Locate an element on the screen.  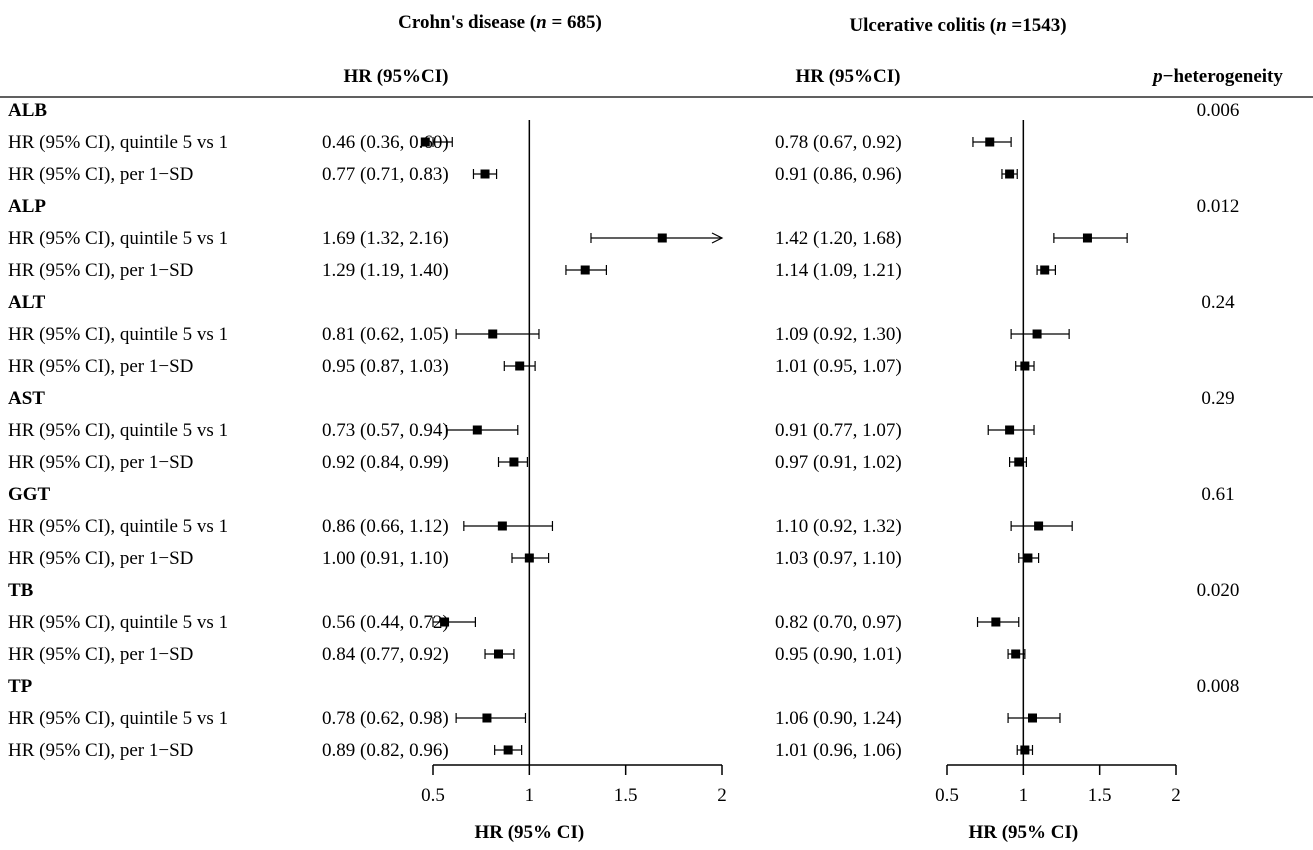
p-heterogeneity-header: p−heterogeneity is located at coordinates (1217, 76).